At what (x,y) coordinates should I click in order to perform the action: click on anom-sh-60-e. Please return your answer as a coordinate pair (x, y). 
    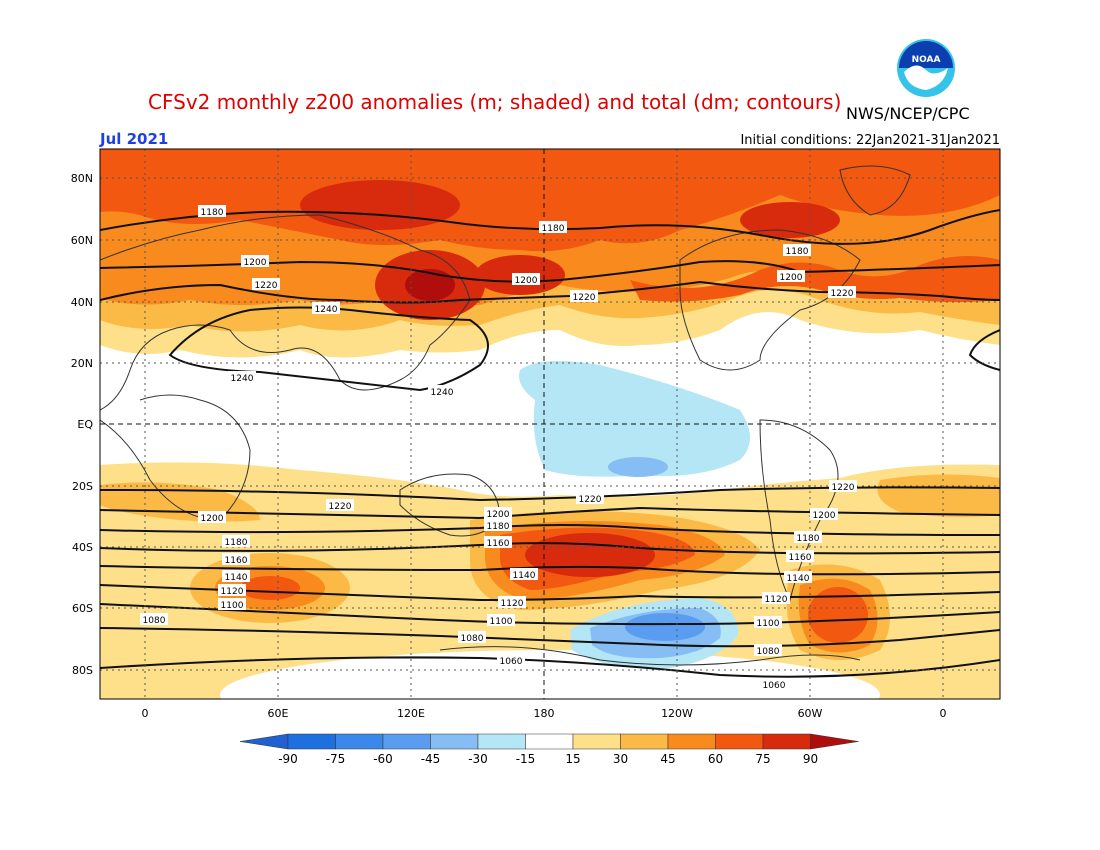
    Looking at the image, I should click on (838, 615).